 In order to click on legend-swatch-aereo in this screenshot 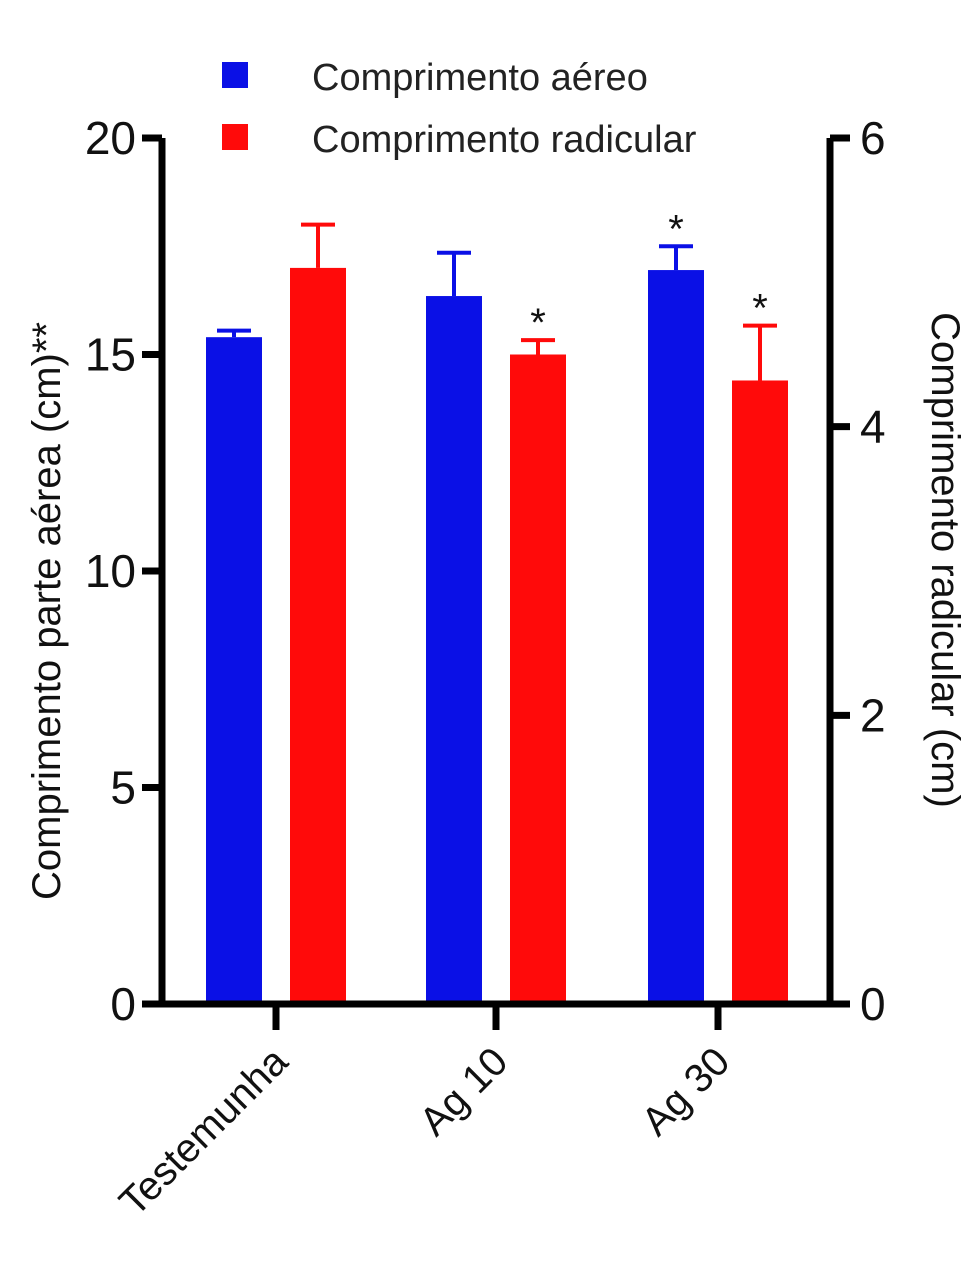, I will do `click(235, 75)`.